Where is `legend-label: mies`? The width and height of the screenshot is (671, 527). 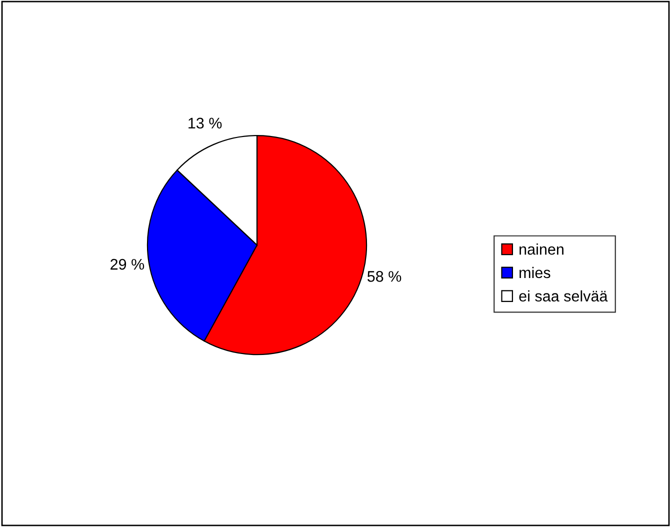 legend-label: mies is located at coordinates (535, 272).